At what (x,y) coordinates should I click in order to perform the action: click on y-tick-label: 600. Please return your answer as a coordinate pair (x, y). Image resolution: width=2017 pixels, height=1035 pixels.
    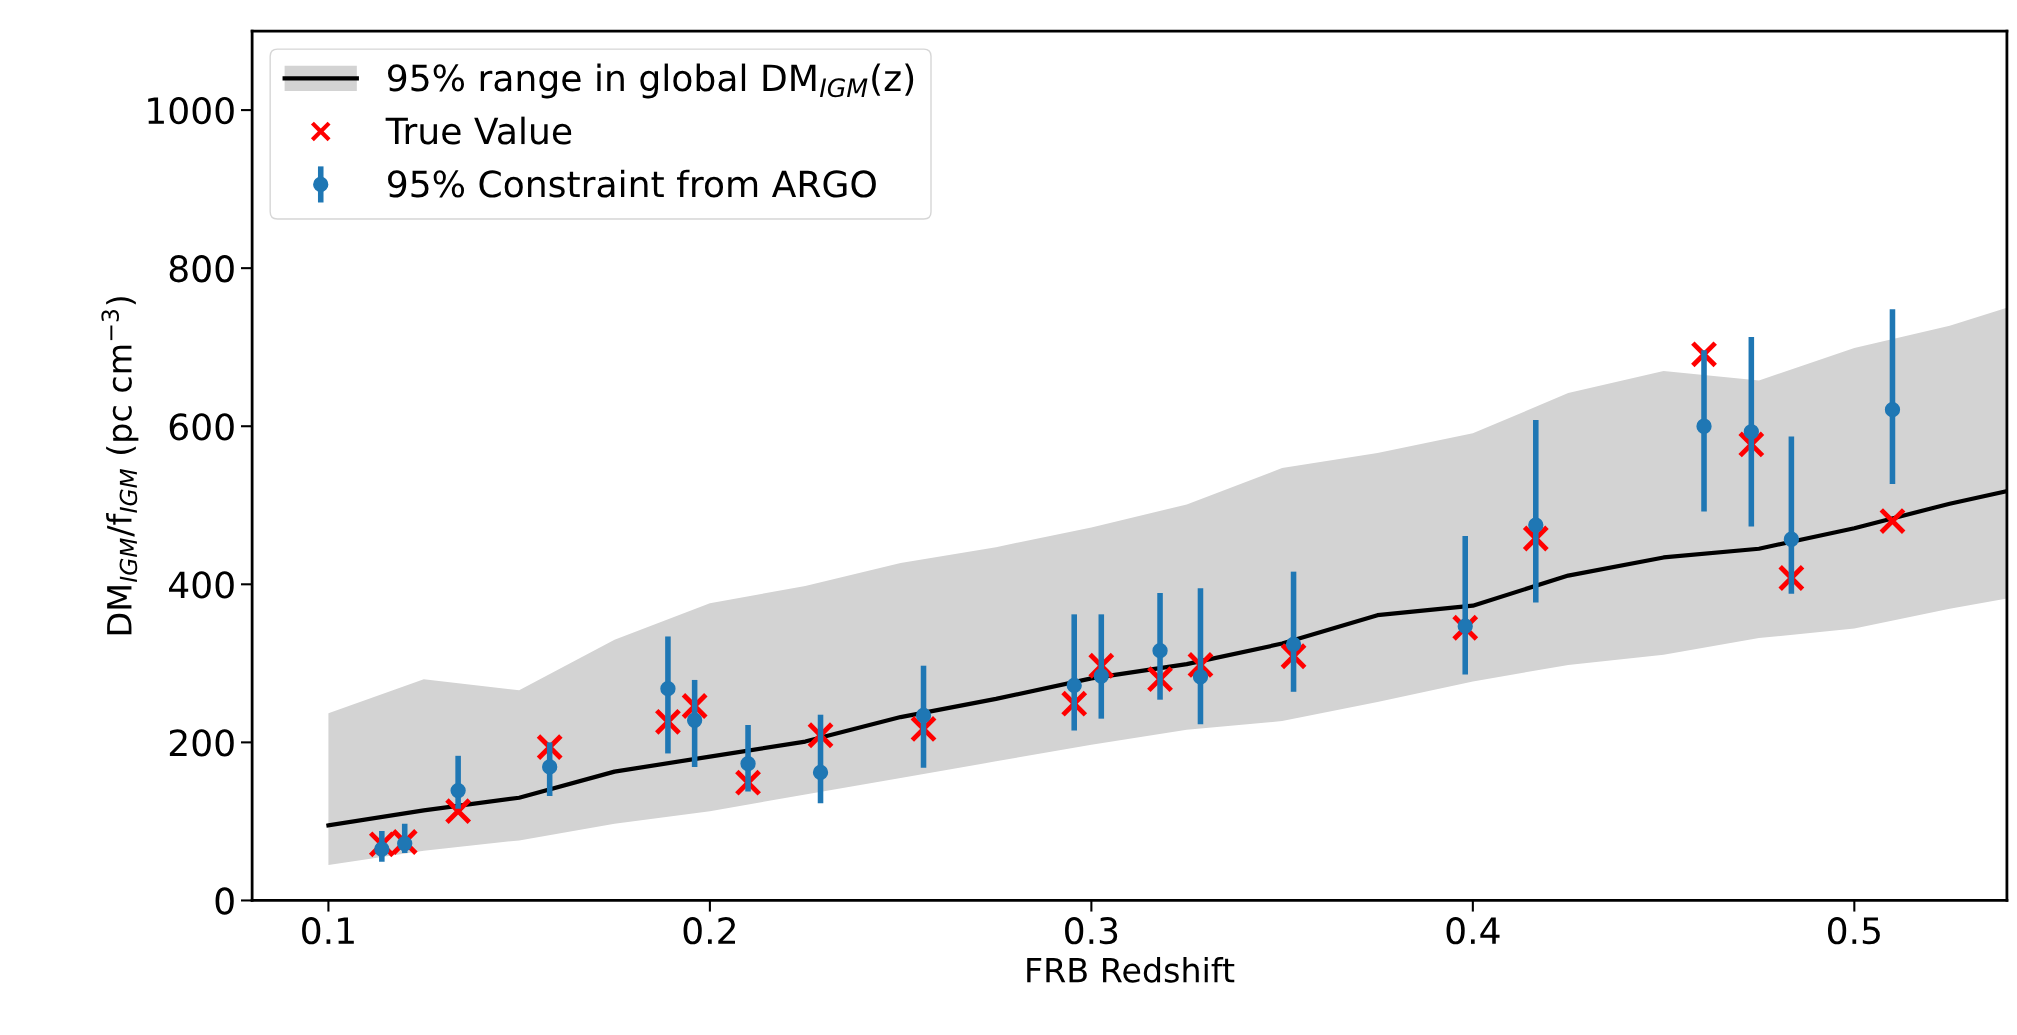
    Looking at the image, I should click on (201, 427).